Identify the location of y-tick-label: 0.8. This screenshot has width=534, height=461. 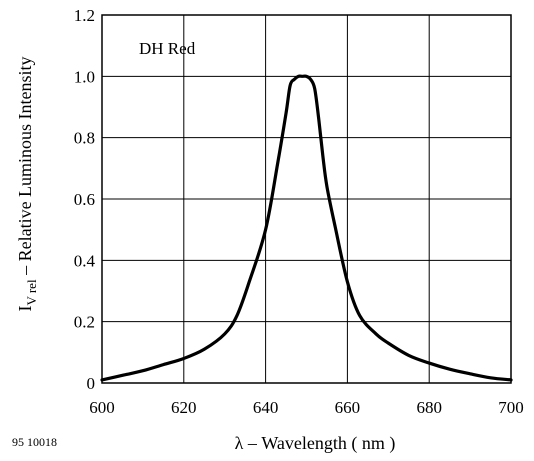
(84, 138).